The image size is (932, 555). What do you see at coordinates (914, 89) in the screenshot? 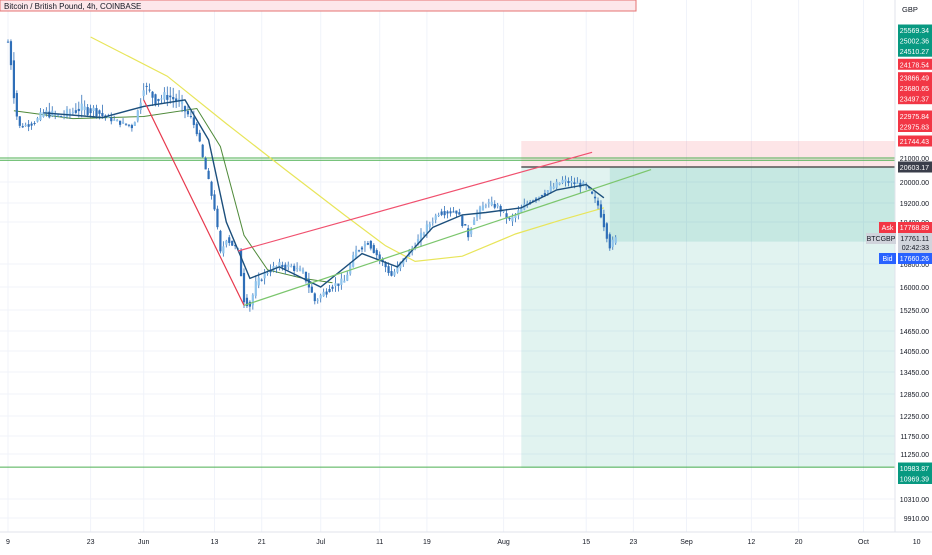
I see `price-label-value: 23680.65` at bounding box center [914, 89].